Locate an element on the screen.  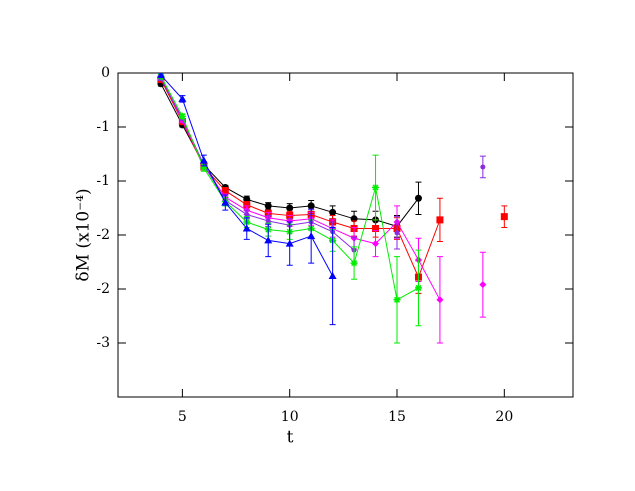
x-tick-label: 15 is located at coordinates (397, 417).